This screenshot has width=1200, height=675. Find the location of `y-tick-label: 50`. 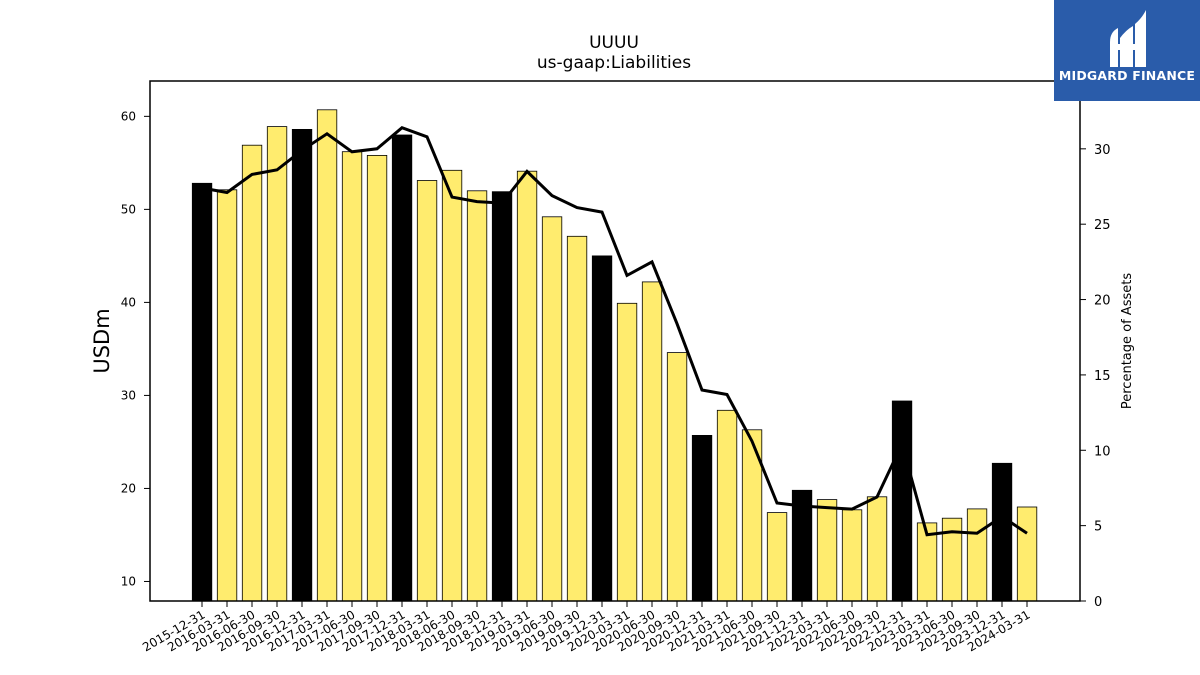

y-tick-label: 50 is located at coordinates (128, 209).